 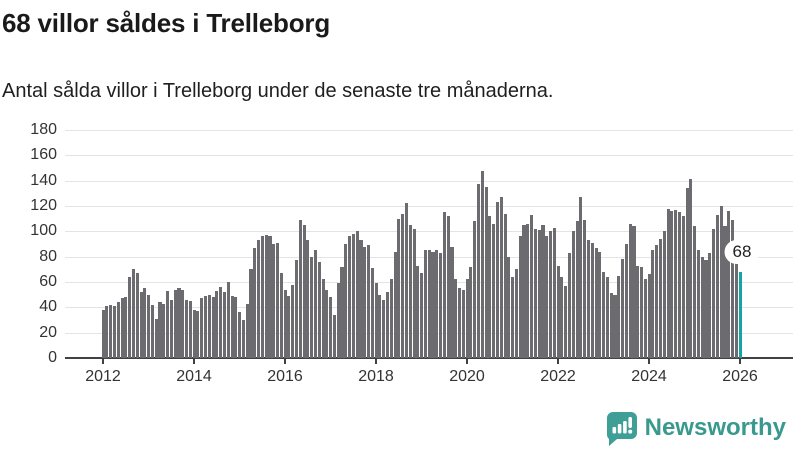 What do you see at coordinates (621, 428) in the screenshot?
I see `newsworthy-speech-bubble-chart-icon` at bounding box center [621, 428].